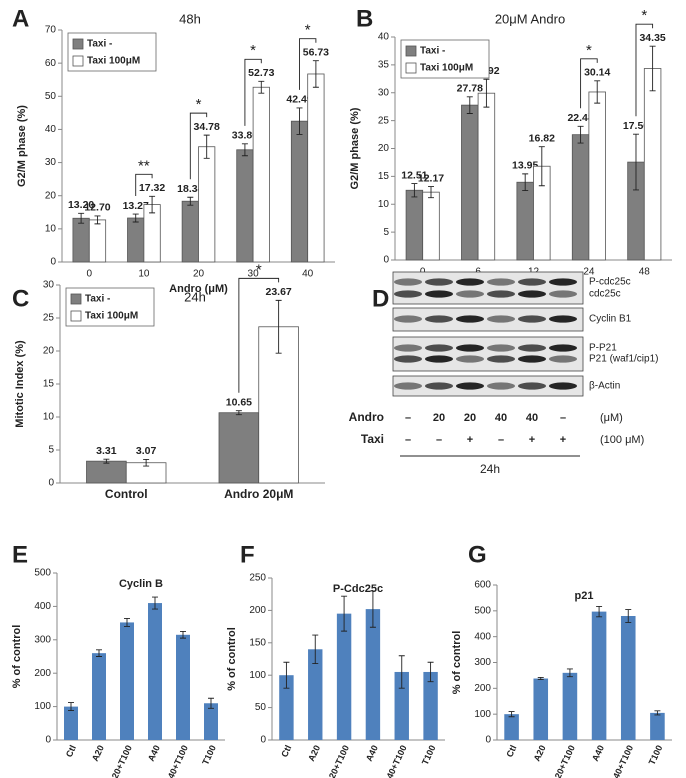  Describe the element at coordinates (51, 96) in the screenshot. I see `y-tick-label: 50` at that location.